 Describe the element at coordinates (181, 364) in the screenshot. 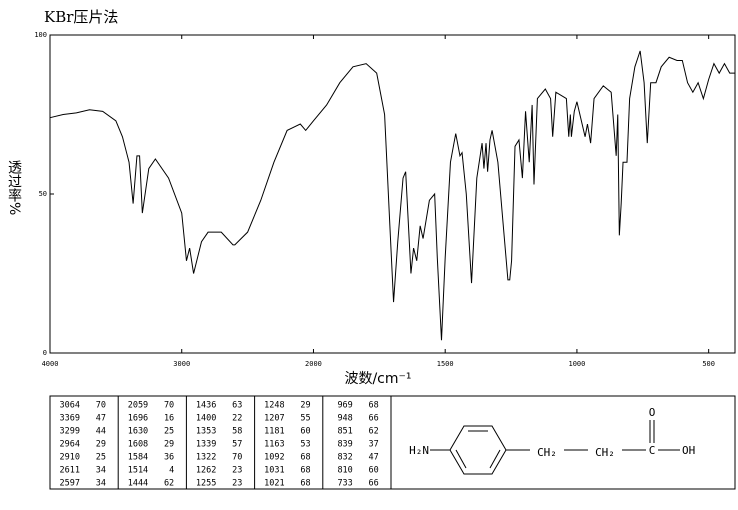

I see `x-tick-label: 3000` at that location.